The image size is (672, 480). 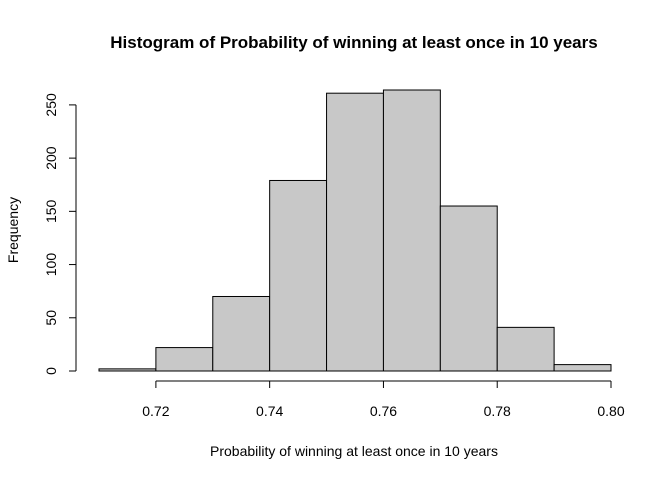 I want to click on y-axis: 0 50 100 150 200 250, so click(x=60, y=234).